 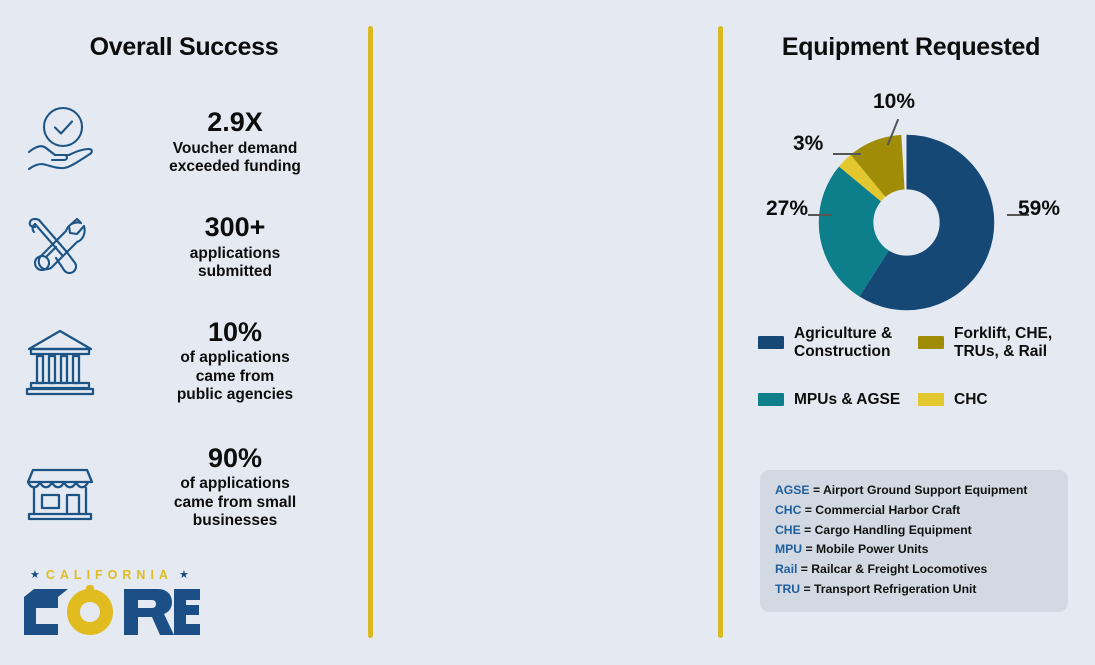 I want to click on donut-slice-mpus-agse, so click(x=906, y=222).